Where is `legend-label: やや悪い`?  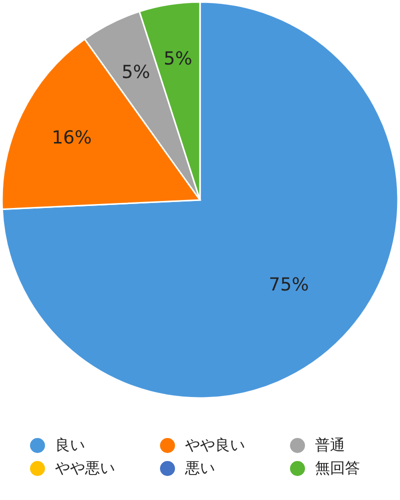 legend-label: やや悪い is located at coordinates (85, 468).